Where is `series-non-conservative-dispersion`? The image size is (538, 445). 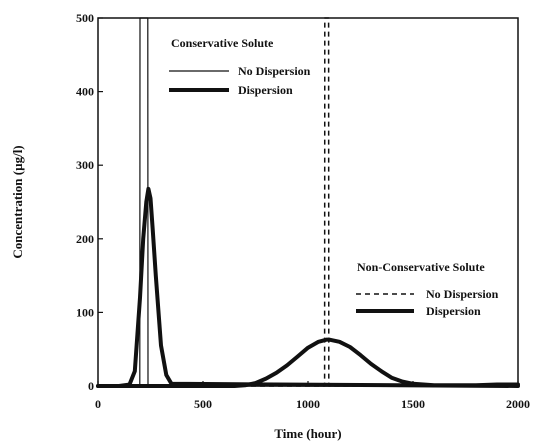 series-non-conservative-dispersion is located at coordinates (308, 362).